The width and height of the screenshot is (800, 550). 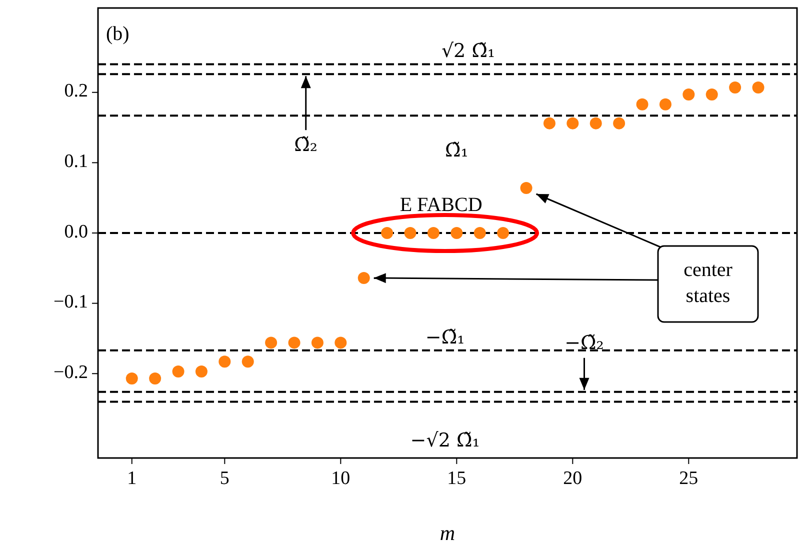 I want to click on x-tick-label: 25, so click(x=688, y=478).